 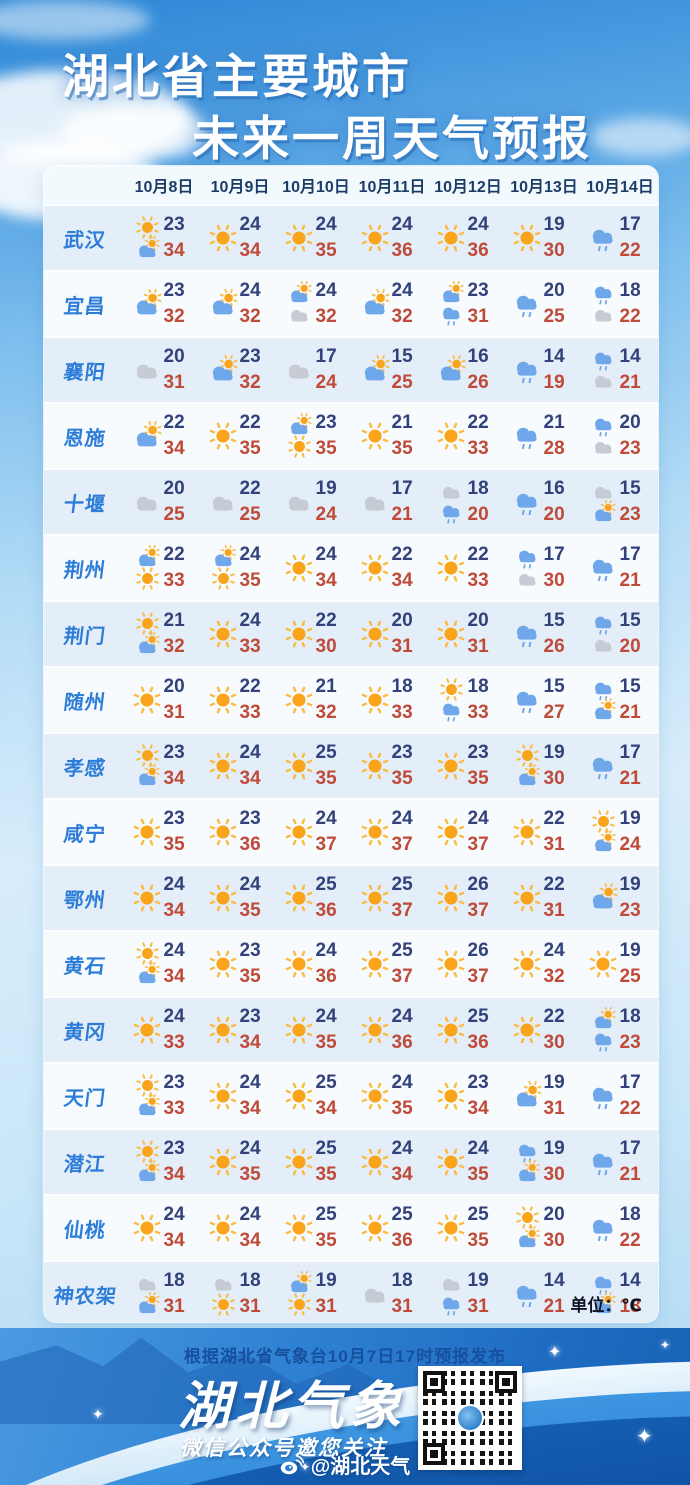 I want to click on high-temp: 32, so click(x=250, y=382).